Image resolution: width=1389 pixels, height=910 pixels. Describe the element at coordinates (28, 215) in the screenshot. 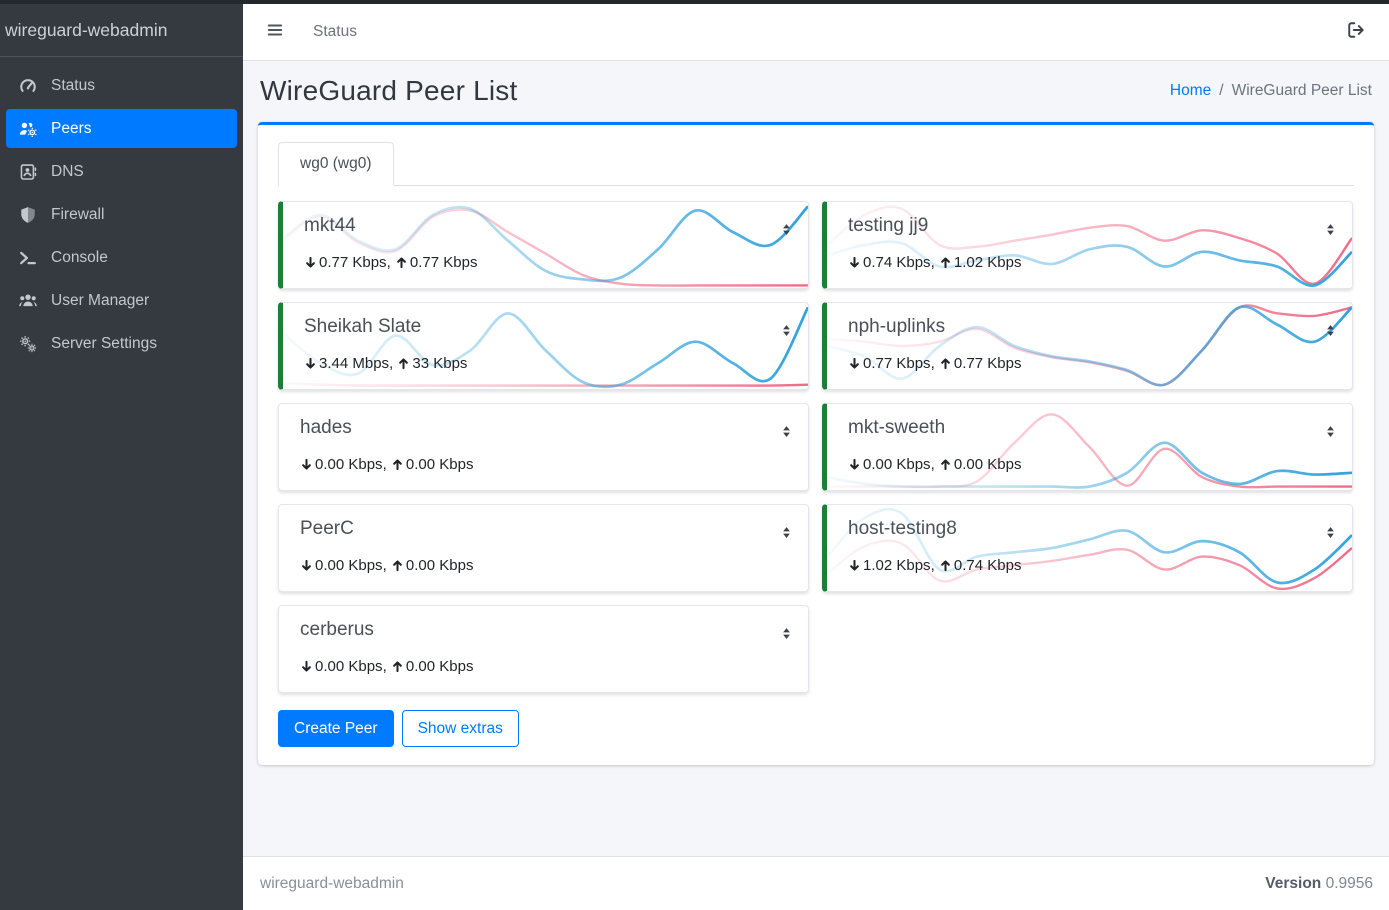

I see `shield-icon` at that location.